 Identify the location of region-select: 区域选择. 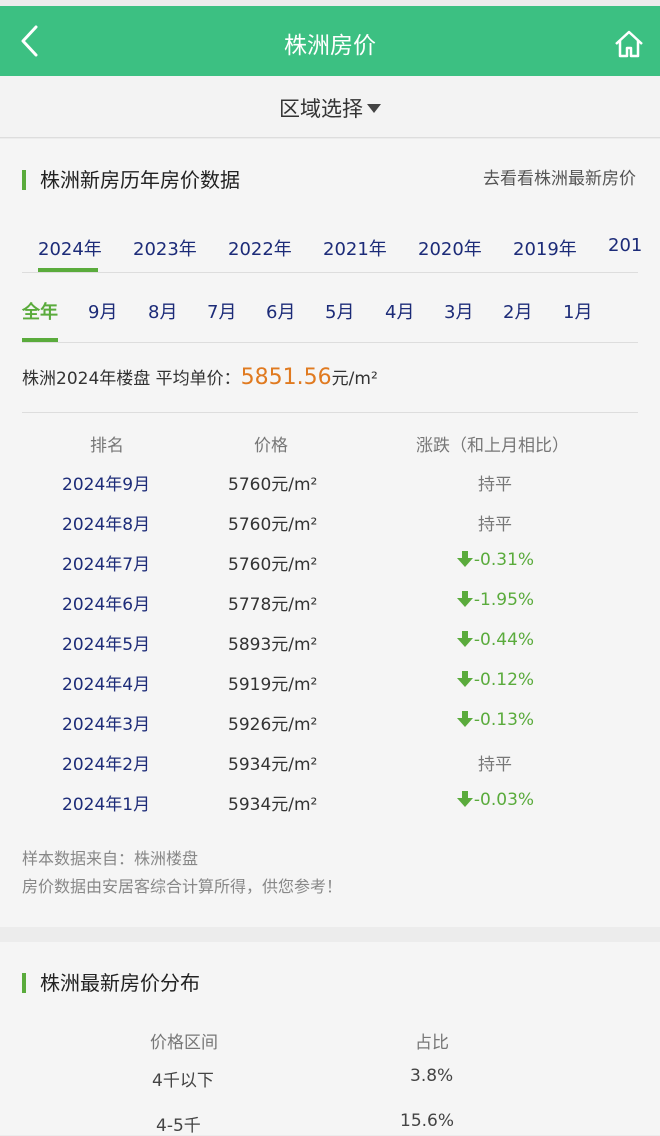
(330, 107).